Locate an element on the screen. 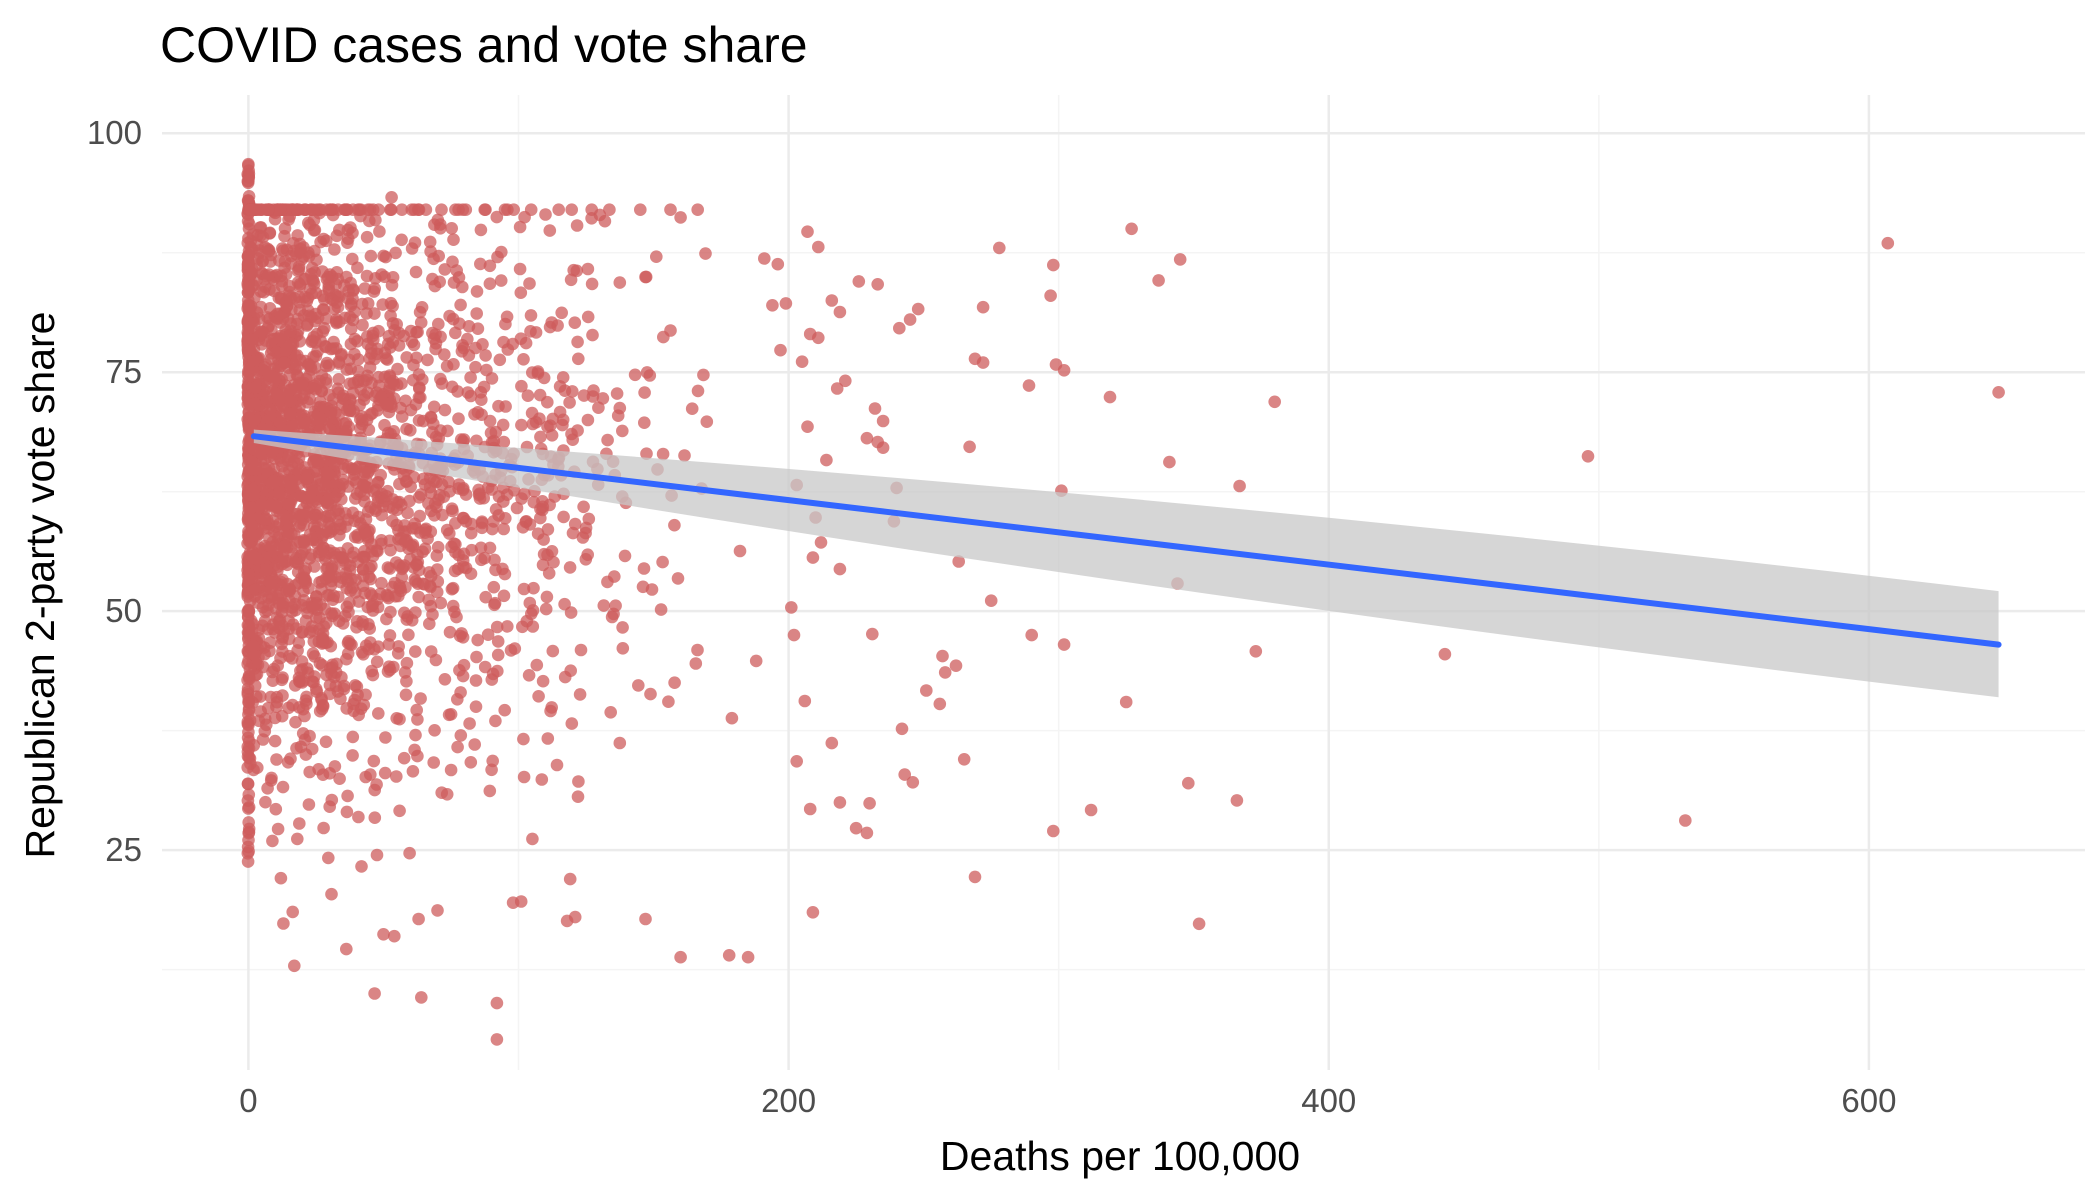  y-tick-label: 25 is located at coordinates (123, 849).